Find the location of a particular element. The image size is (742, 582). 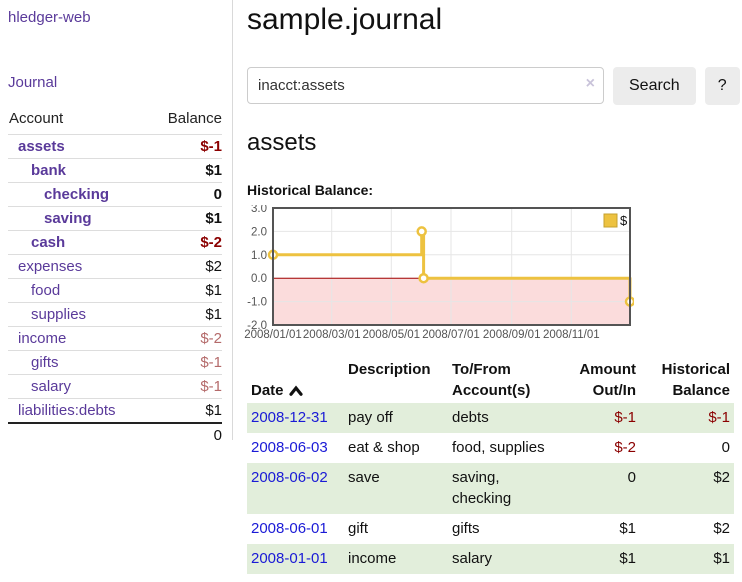

transaction-accounts: saving, checking is located at coordinates (482, 488).